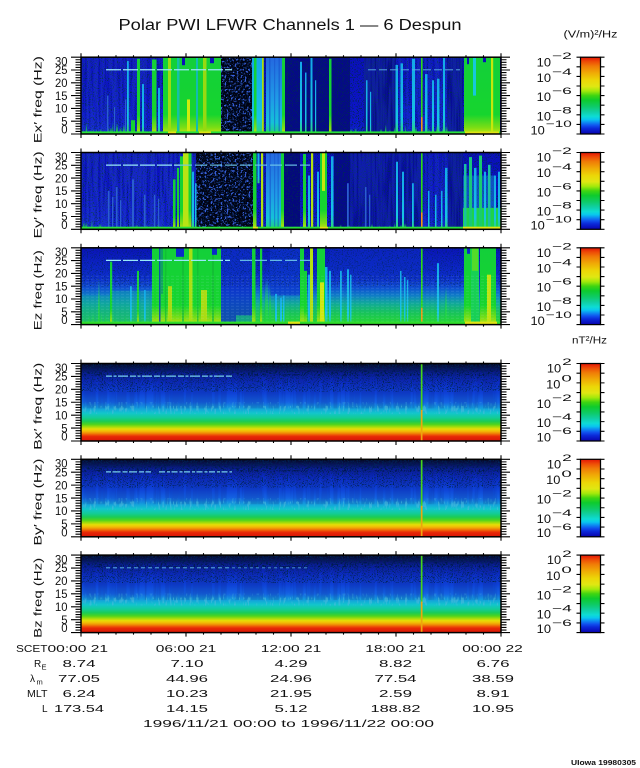  Describe the element at coordinates (45, 709) in the screenshot. I see `svg-text: L` at that location.